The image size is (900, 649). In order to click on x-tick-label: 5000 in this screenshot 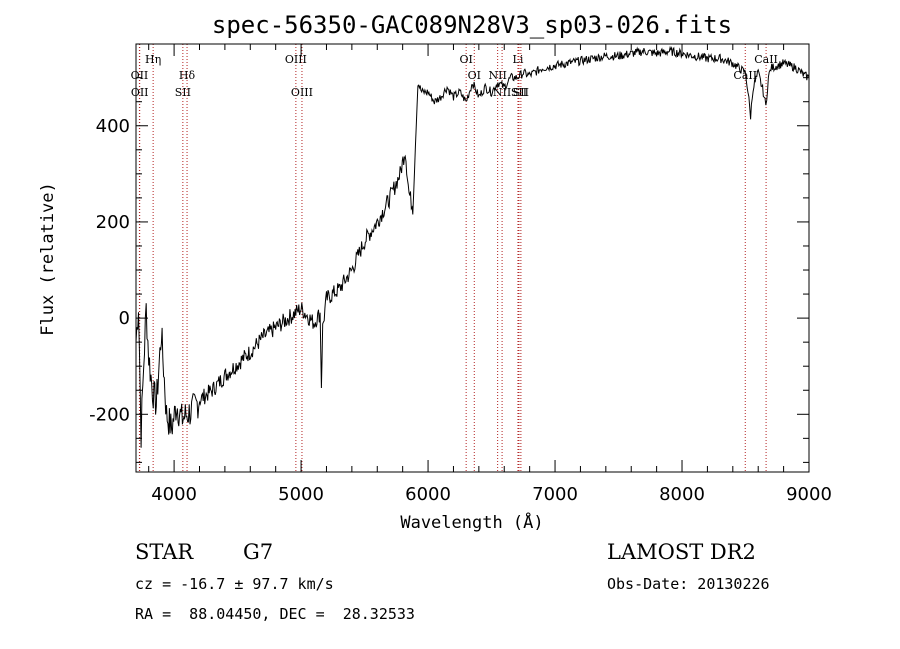, I will do `click(301, 494)`.